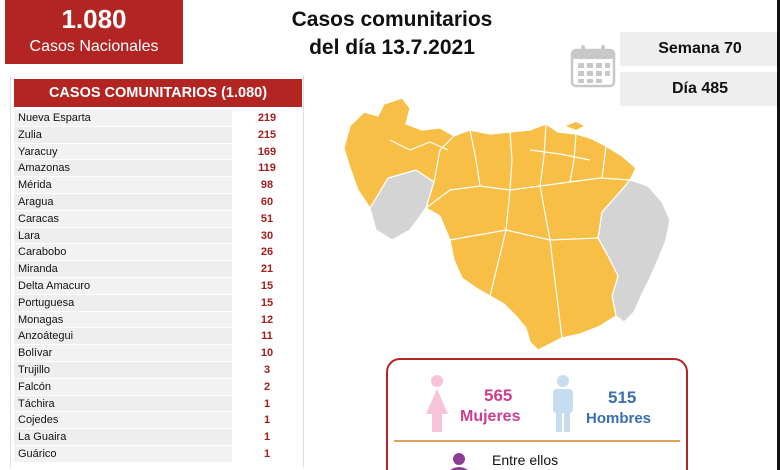 This screenshot has width=780, height=470. I want to click on table-row: Anzoátegui 11, so click(158, 337).